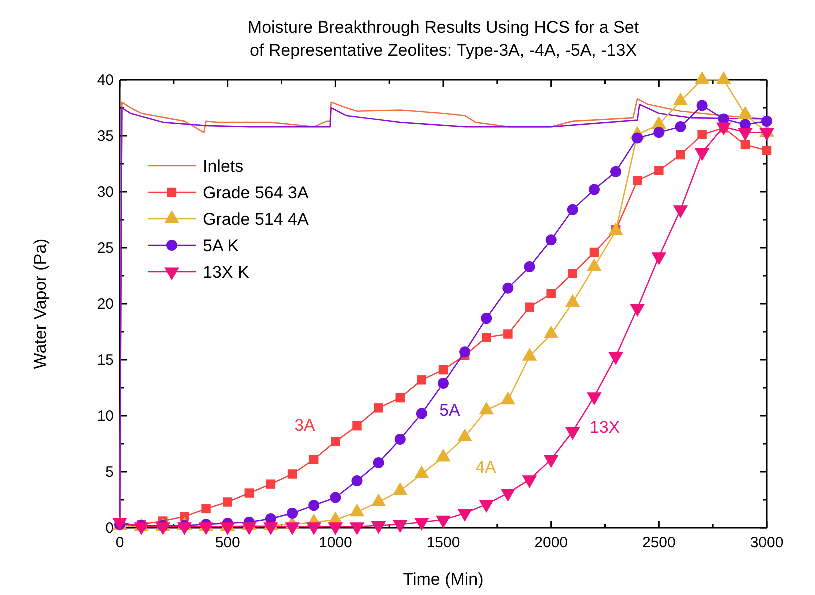 This screenshot has height=595, width=815. Describe the element at coordinates (551, 543) in the screenshot. I see `x-tick-label: 2000` at that location.